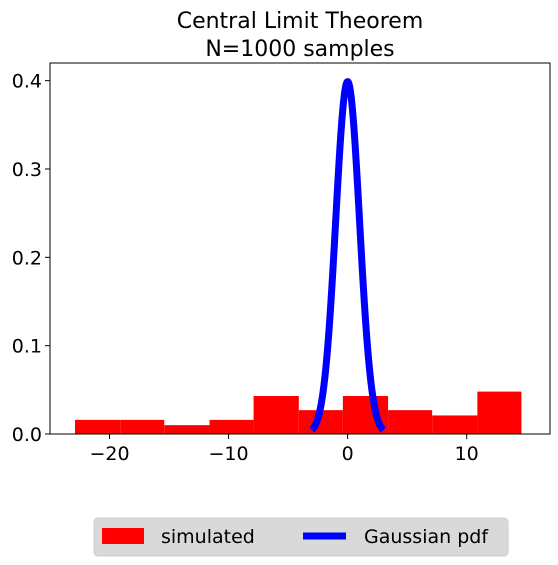  Describe the element at coordinates (348, 454) in the screenshot. I see `x-tick-label: 0` at that location.